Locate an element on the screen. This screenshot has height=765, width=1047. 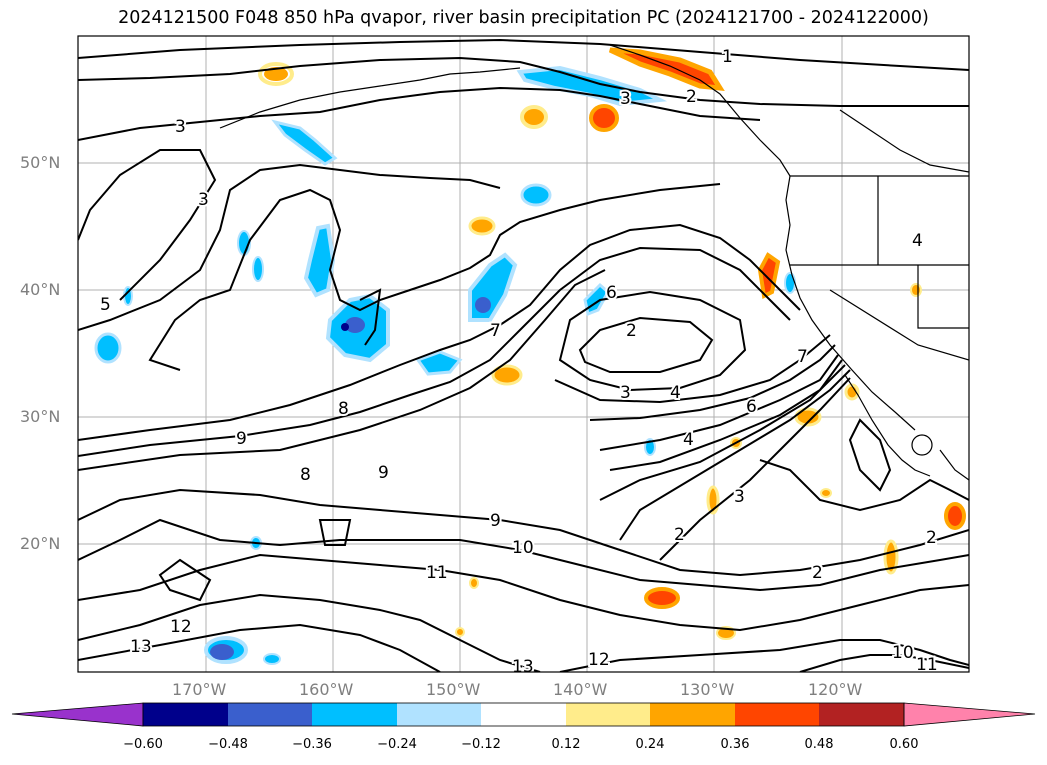
lat-label: 20°N is located at coordinates (40, 543).